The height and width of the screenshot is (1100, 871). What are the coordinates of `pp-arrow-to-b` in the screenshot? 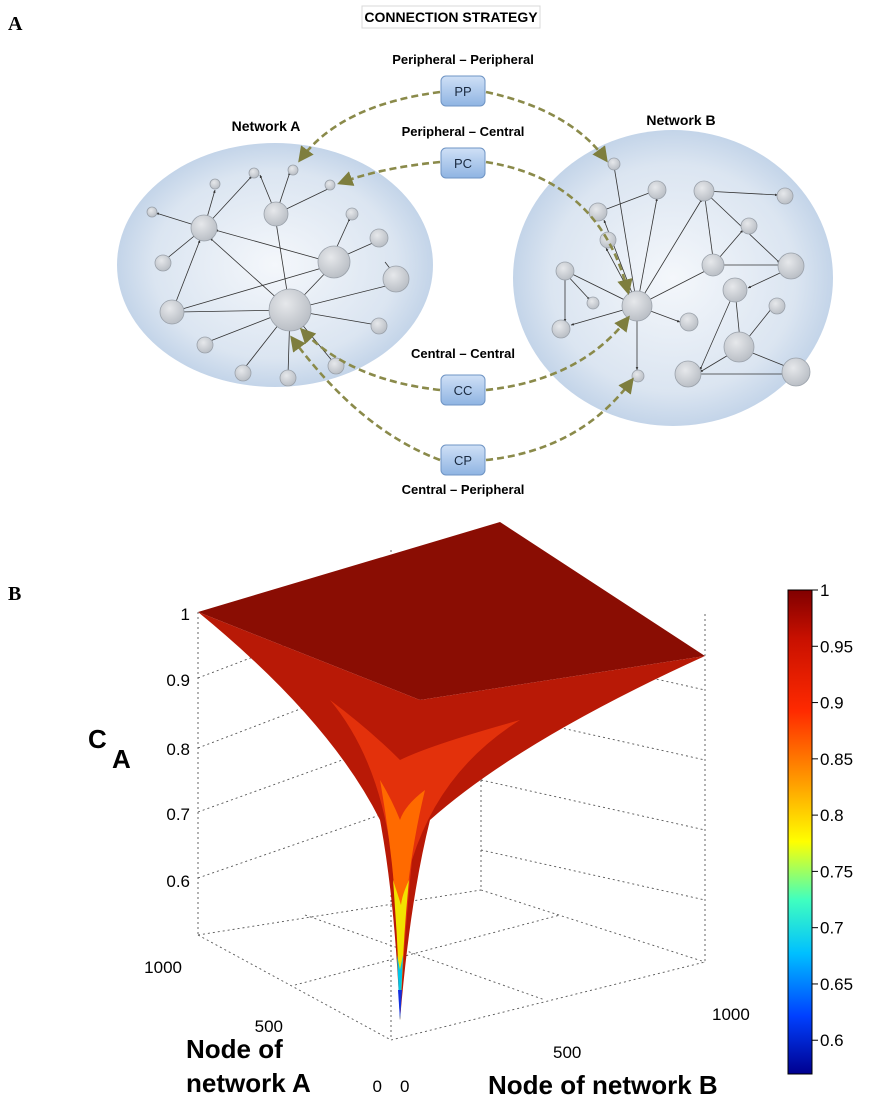 It's located at (546, 126).